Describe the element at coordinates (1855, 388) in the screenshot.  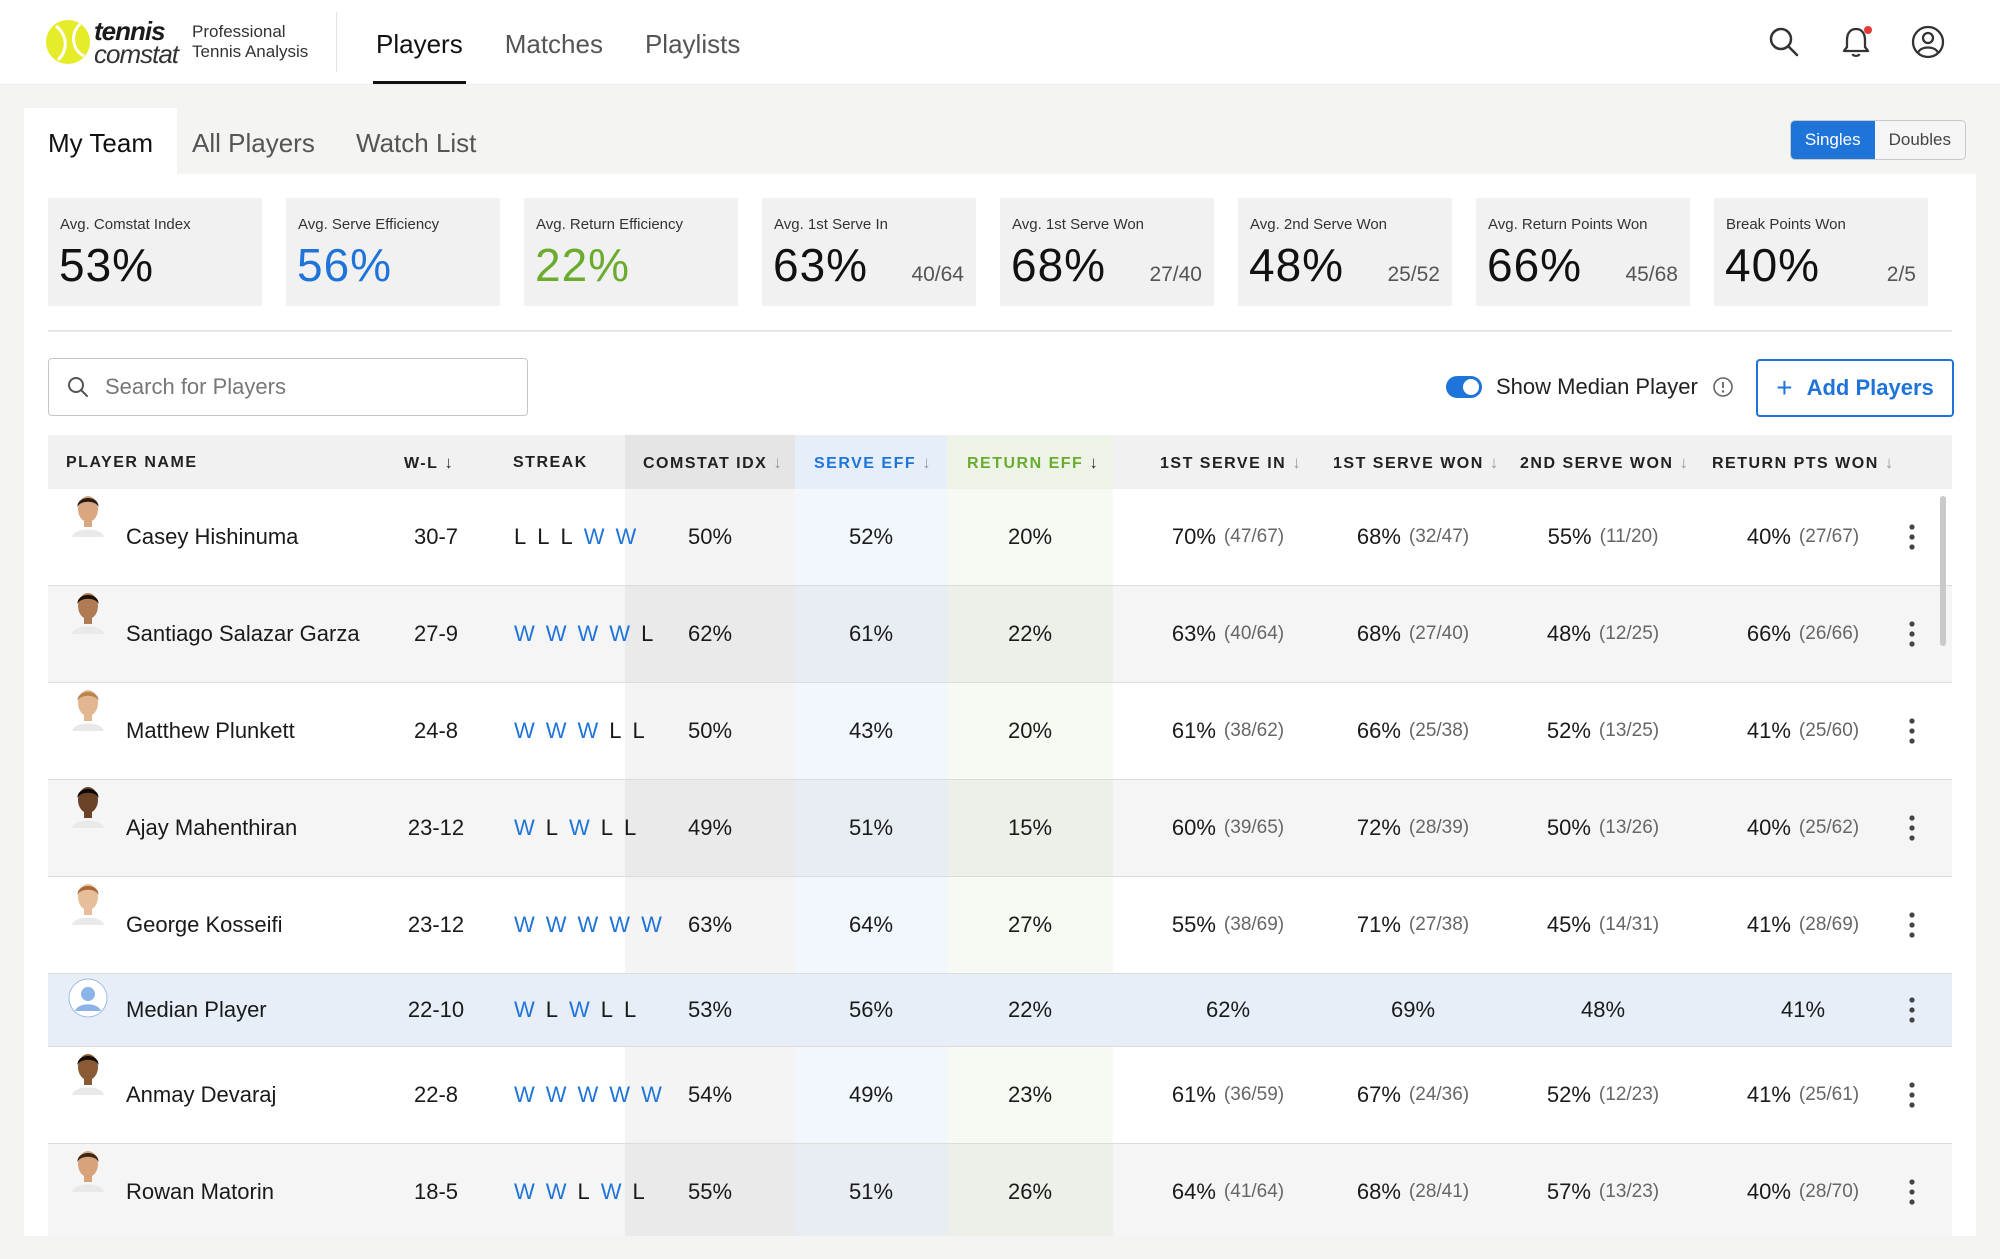
I see `add-players-button: + Add Players` at that location.